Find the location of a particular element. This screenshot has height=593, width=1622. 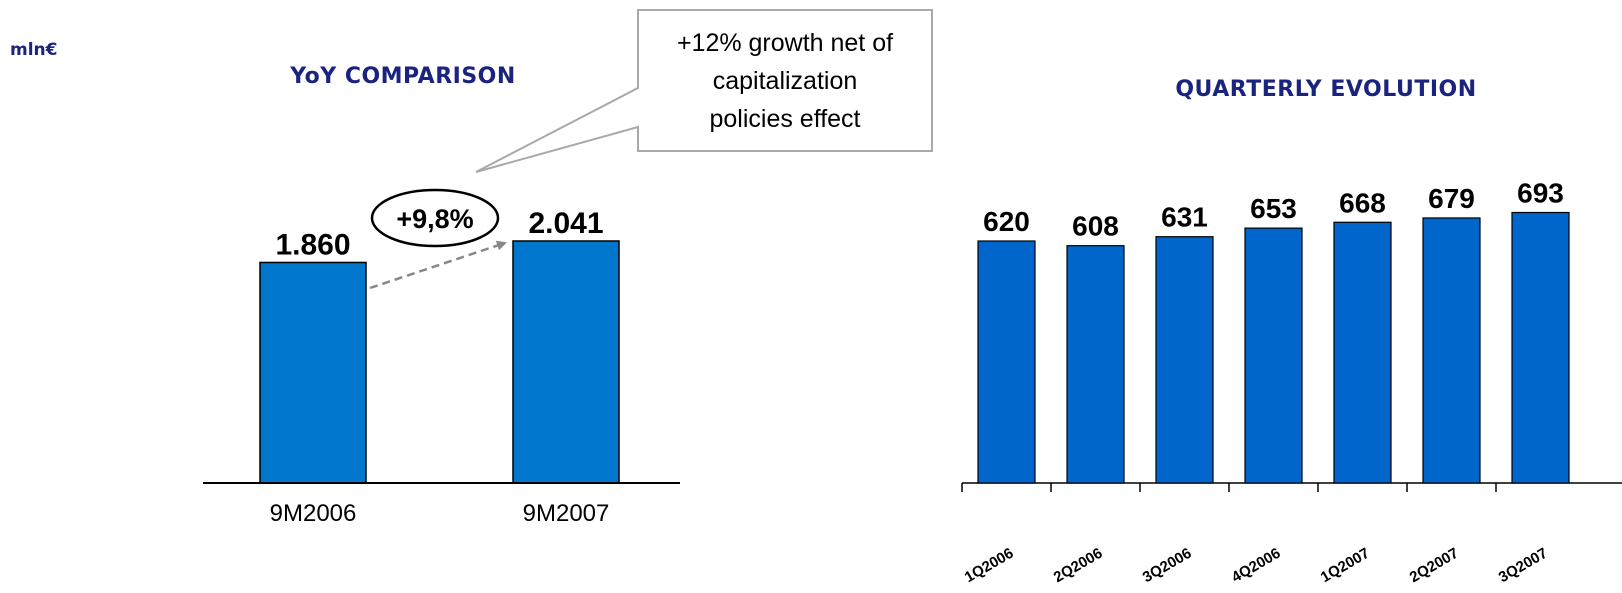

quarterly-category-label: 2Q2007 is located at coordinates (1434, 565).